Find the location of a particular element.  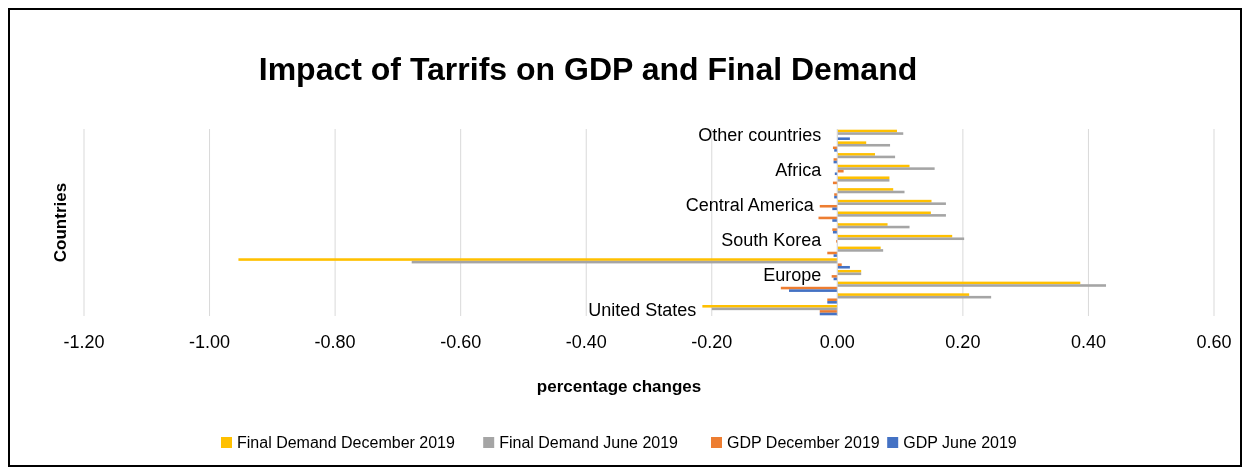

legend-label: GDP December 2019 is located at coordinates (803, 442).